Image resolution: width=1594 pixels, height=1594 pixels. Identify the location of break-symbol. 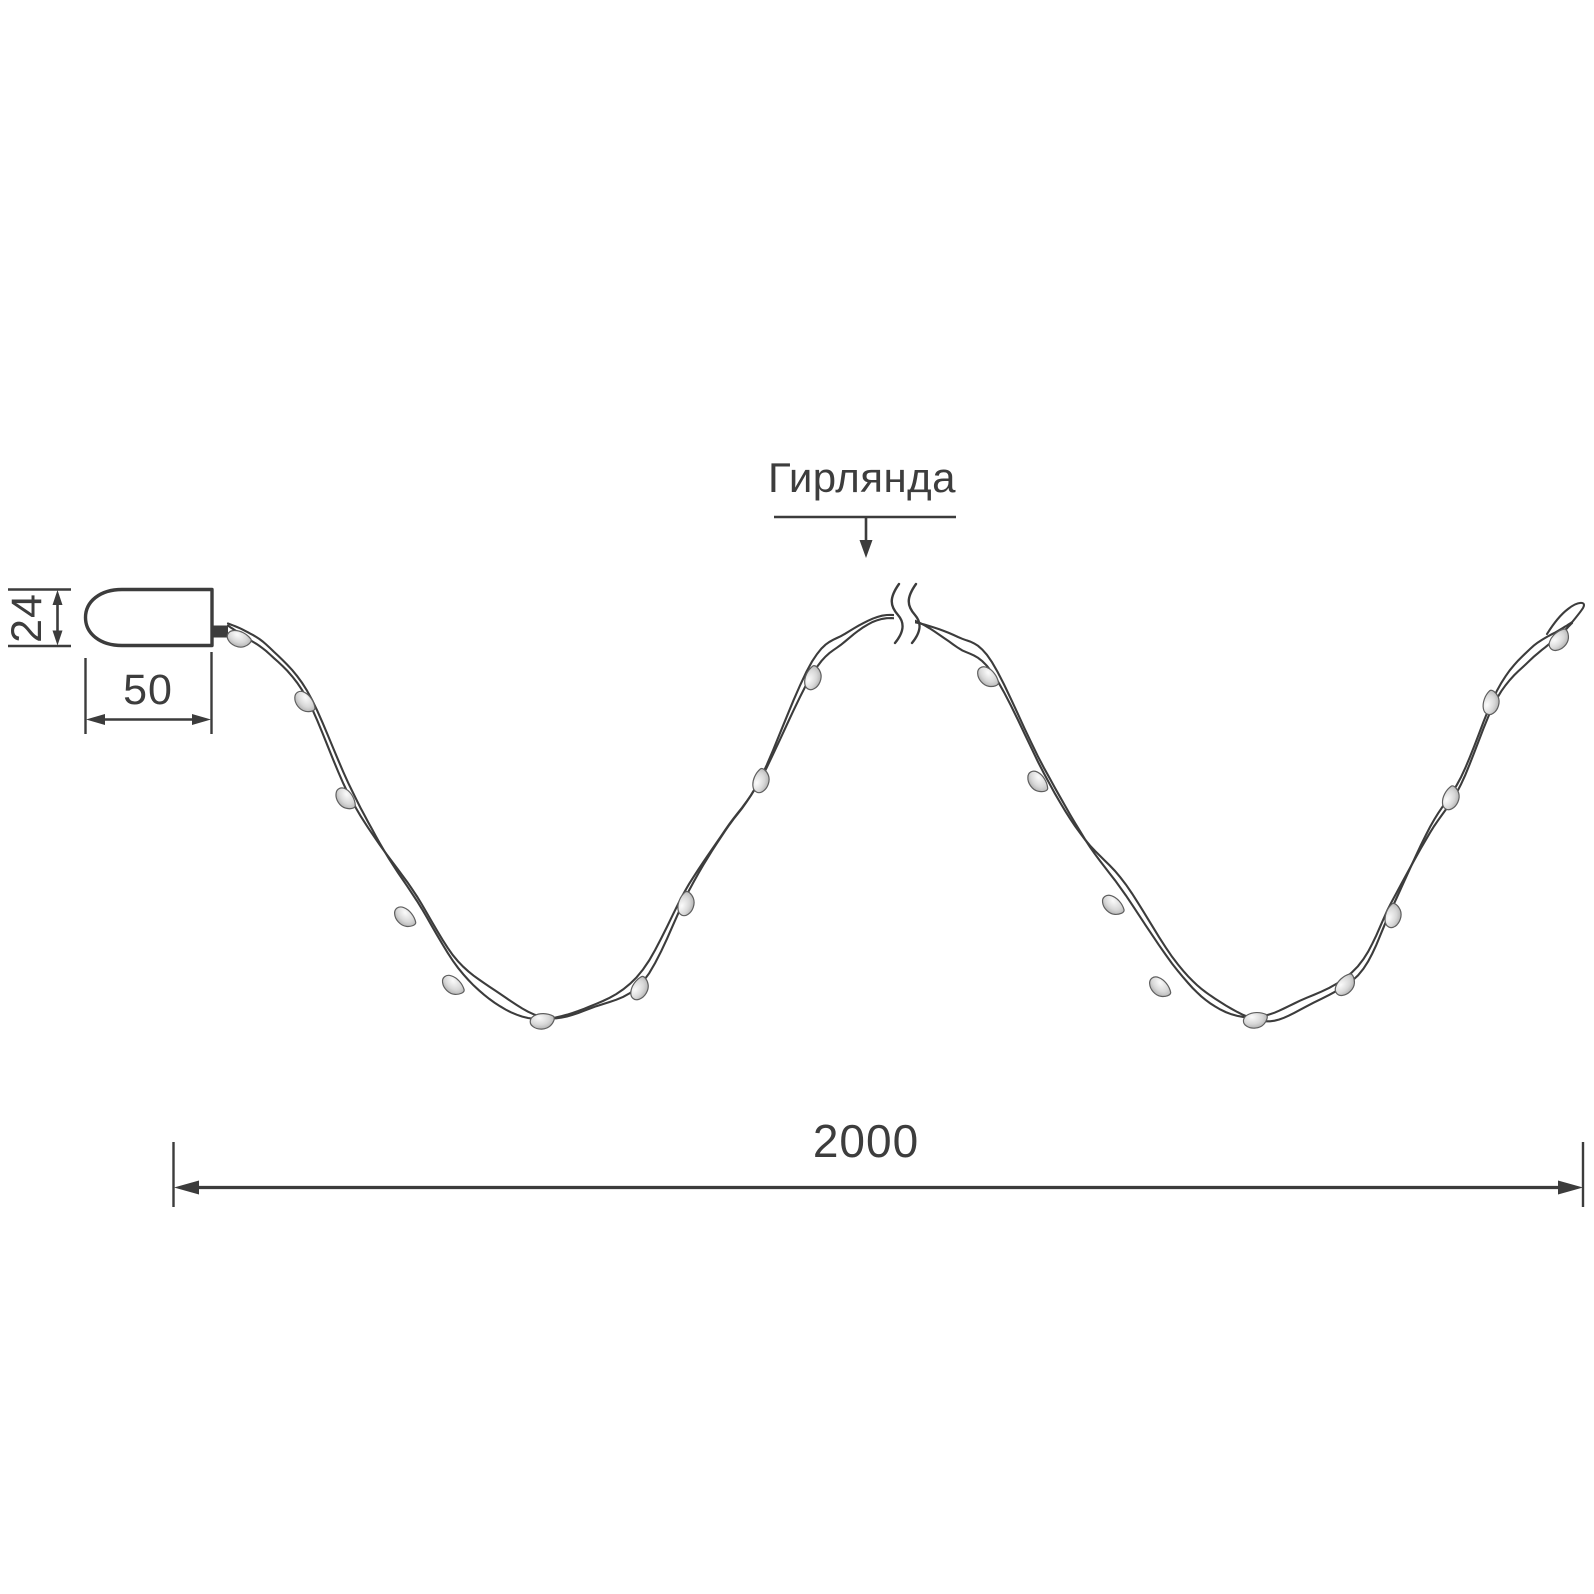
(905, 614).